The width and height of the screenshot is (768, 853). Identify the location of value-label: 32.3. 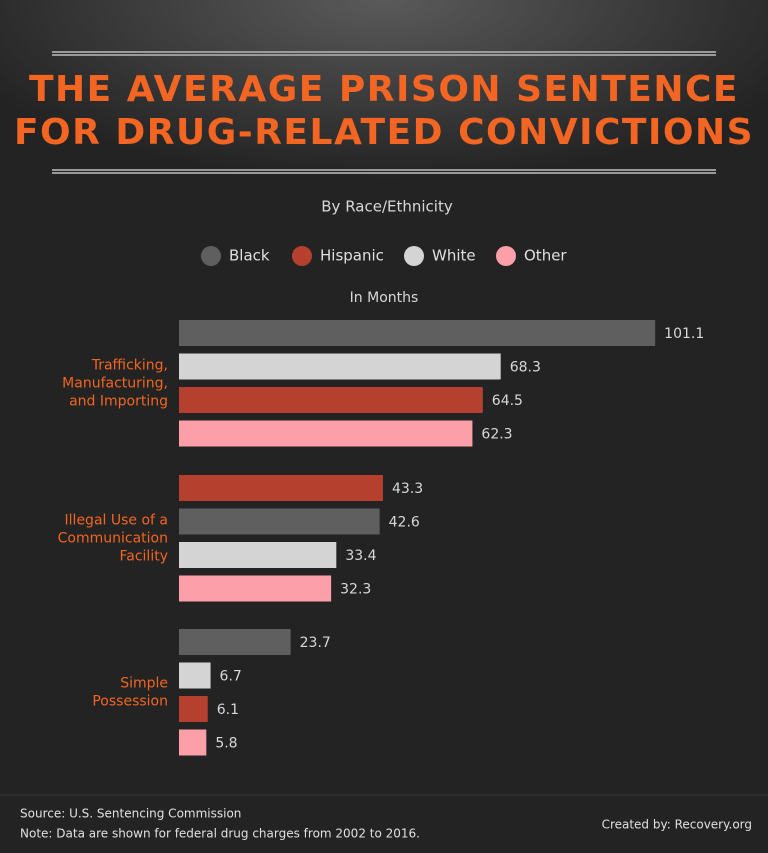
(355, 590).